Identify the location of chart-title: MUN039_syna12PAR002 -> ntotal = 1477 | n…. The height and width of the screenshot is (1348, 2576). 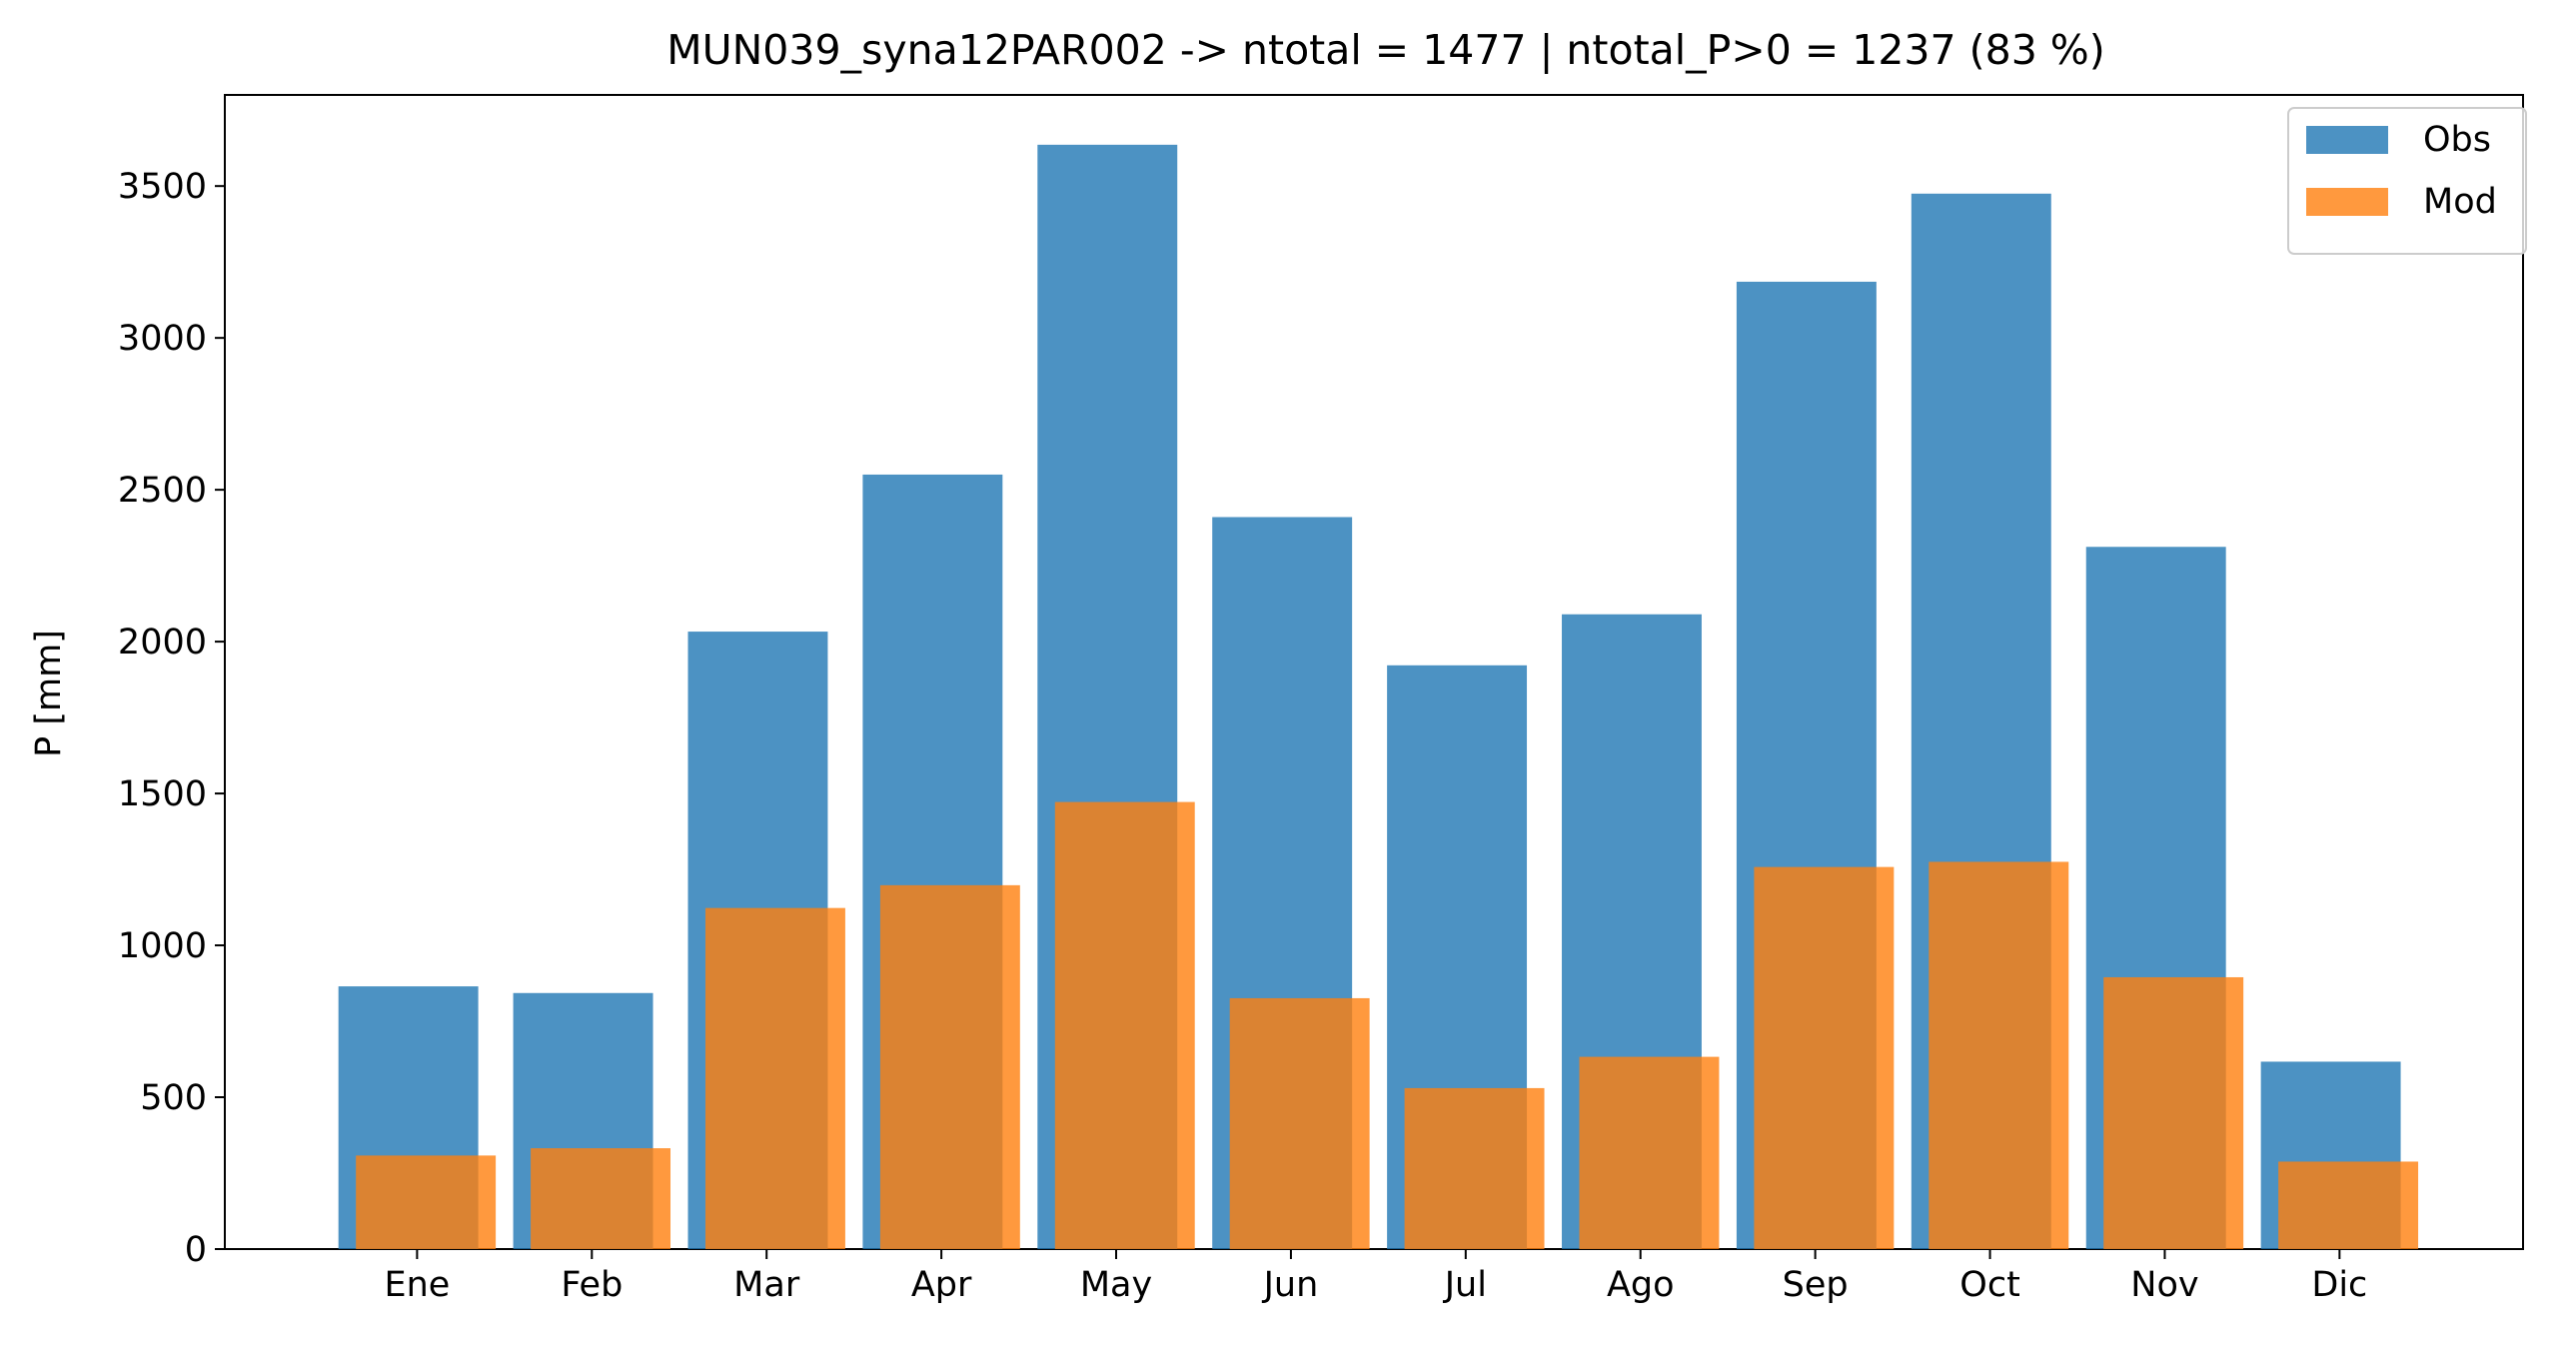
(1385, 50).